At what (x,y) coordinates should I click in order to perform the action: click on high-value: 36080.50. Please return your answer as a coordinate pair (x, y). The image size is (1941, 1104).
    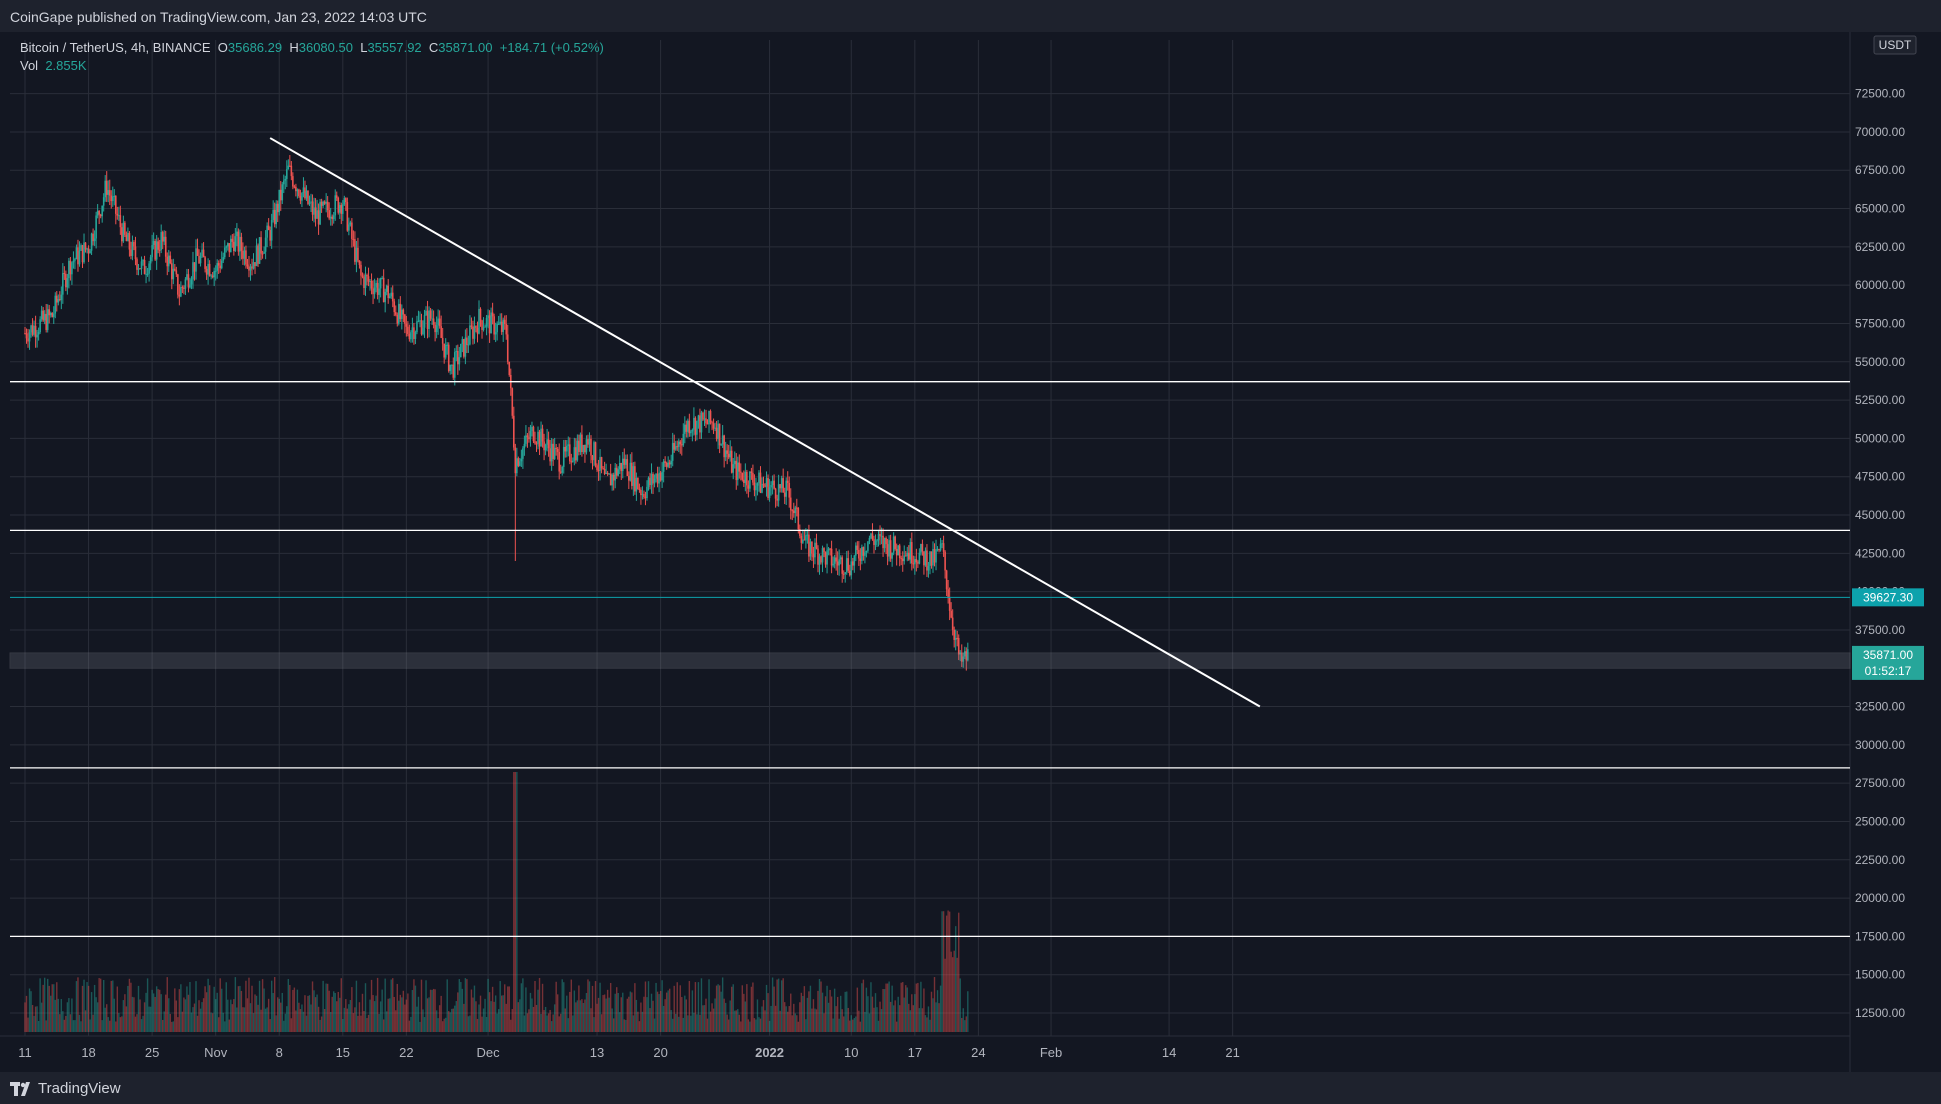
    Looking at the image, I should click on (325, 47).